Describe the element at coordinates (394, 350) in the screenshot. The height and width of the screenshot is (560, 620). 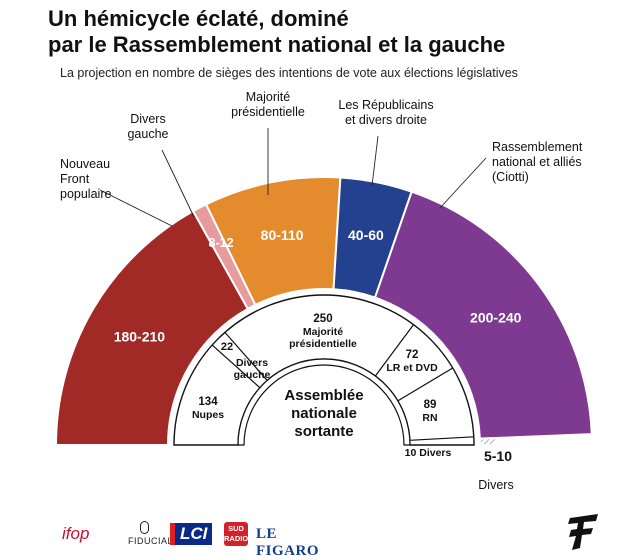
I see `outgoing-divider-majorite-presidentielle` at that location.